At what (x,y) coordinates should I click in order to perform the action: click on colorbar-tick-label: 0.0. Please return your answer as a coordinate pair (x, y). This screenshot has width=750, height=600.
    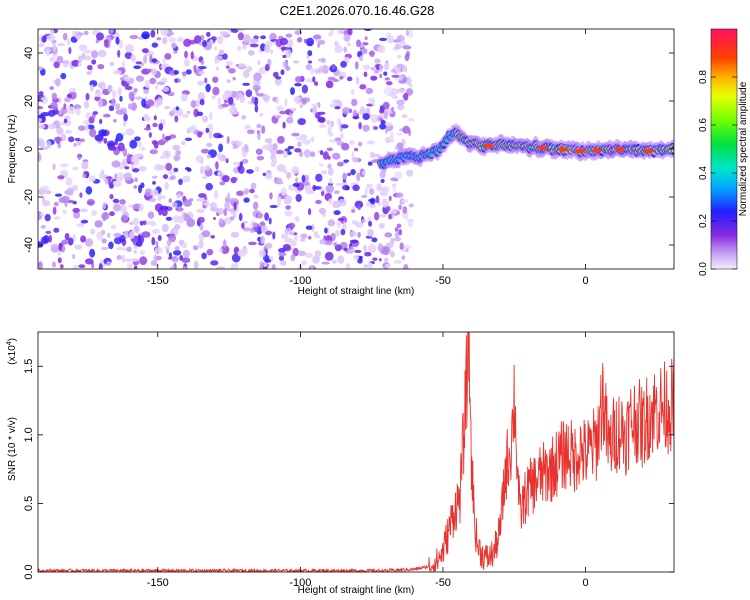
    Looking at the image, I should click on (703, 269).